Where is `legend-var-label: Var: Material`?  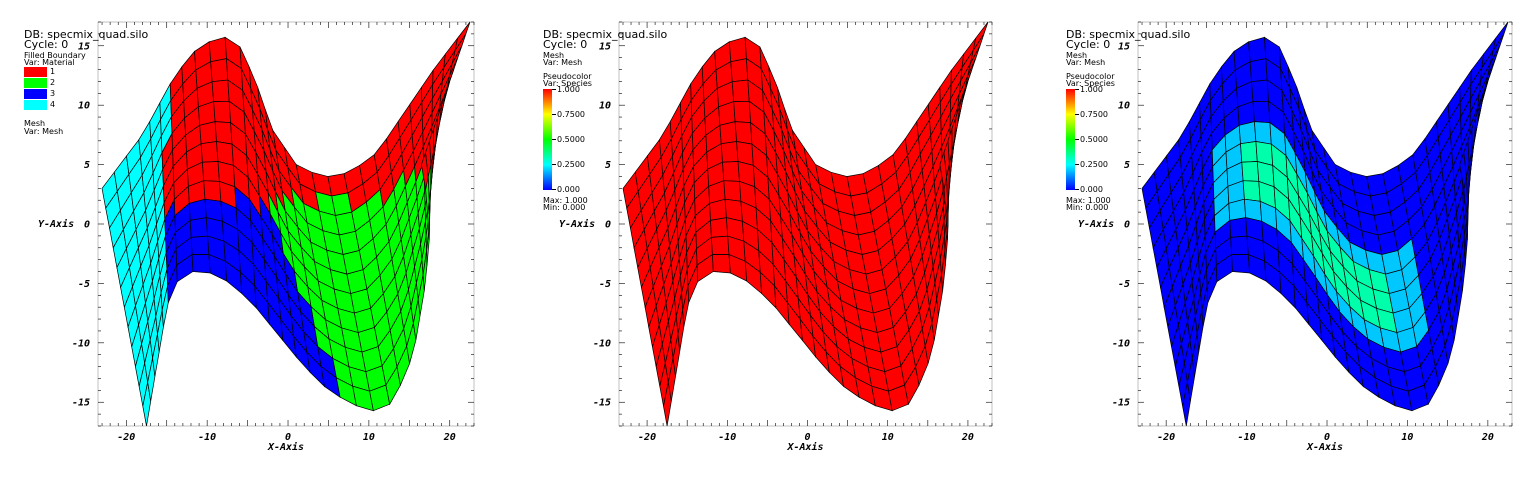 legend-var-label: Var: Material is located at coordinates (49, 62).